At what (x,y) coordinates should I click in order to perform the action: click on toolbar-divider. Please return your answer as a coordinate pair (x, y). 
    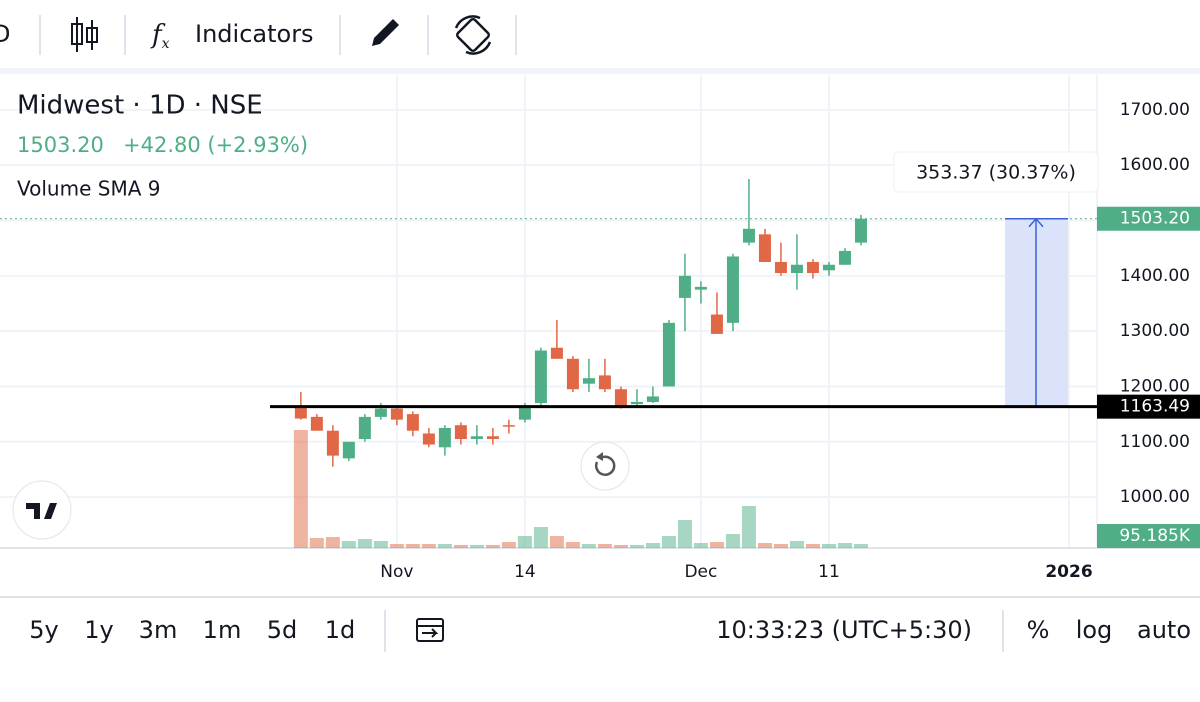
    Looking at the image, I should click on (600, 71).